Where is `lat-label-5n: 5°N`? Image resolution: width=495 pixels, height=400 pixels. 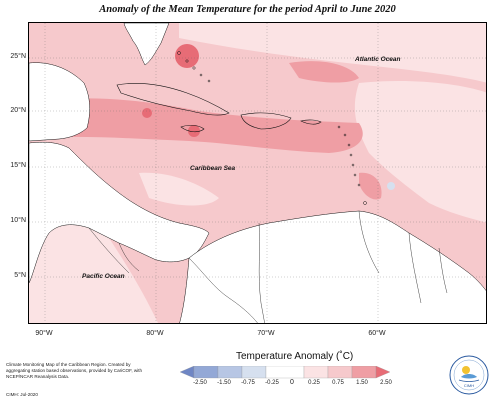
lat-label-5n: 5°N is located at coordinates (20, 275).